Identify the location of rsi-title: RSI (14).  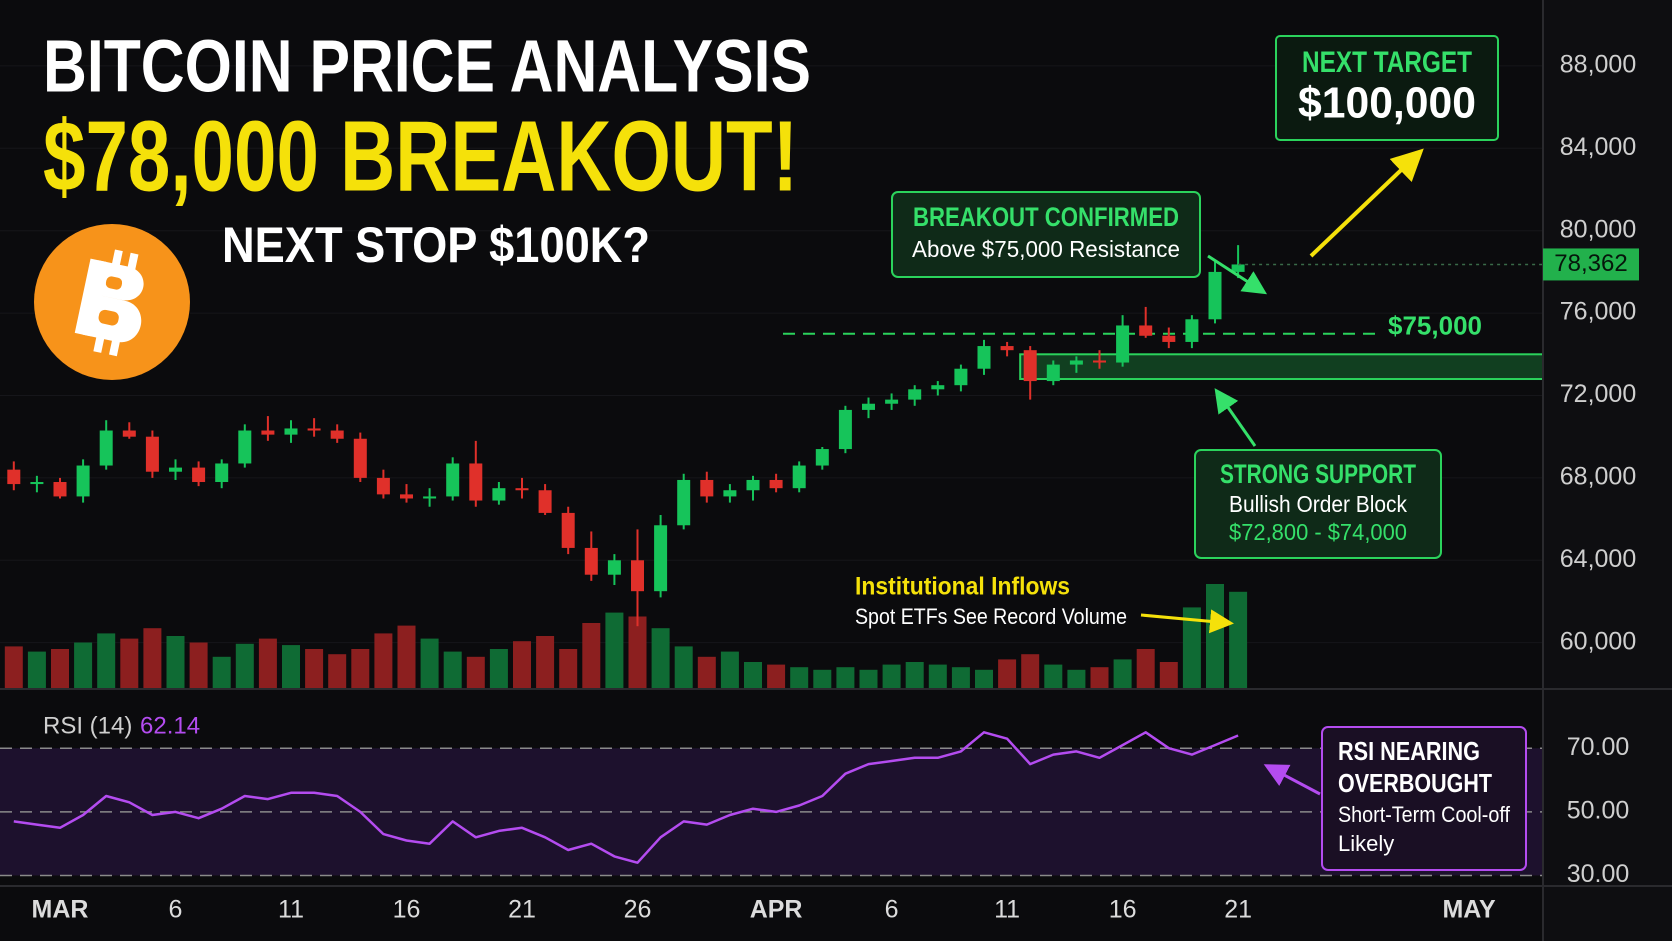
(87, 725).